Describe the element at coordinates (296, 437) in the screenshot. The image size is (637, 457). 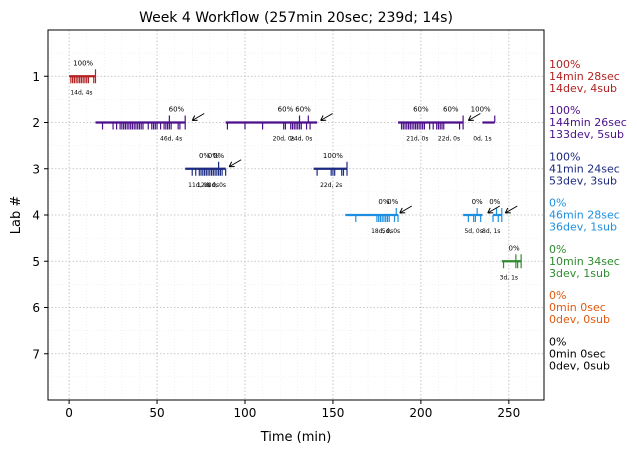
I see `x-axis-label: Time (min)` at that location.